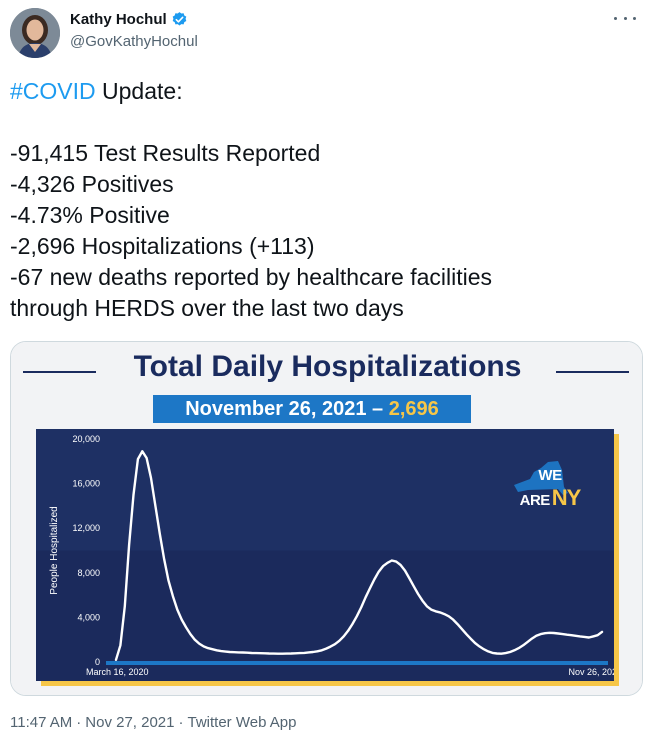 This screenshot has height=741, width=650. What do you see at coordinates (118, 19) in the screenshot?
I see `author-name: Kathy Hochul` at bounding box center [118, 19].